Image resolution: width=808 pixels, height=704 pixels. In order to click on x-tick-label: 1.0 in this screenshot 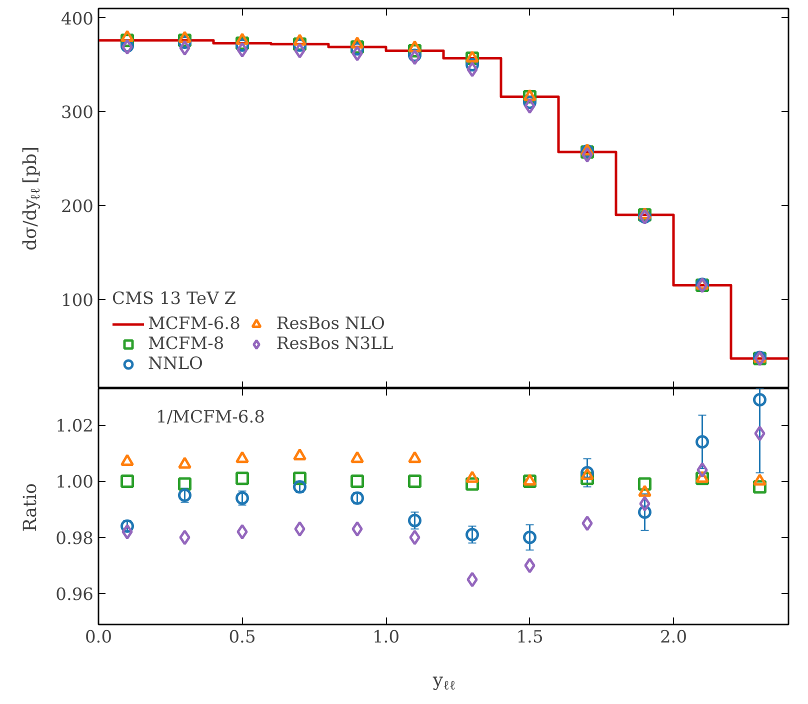, I will do `click(386, 638)`.